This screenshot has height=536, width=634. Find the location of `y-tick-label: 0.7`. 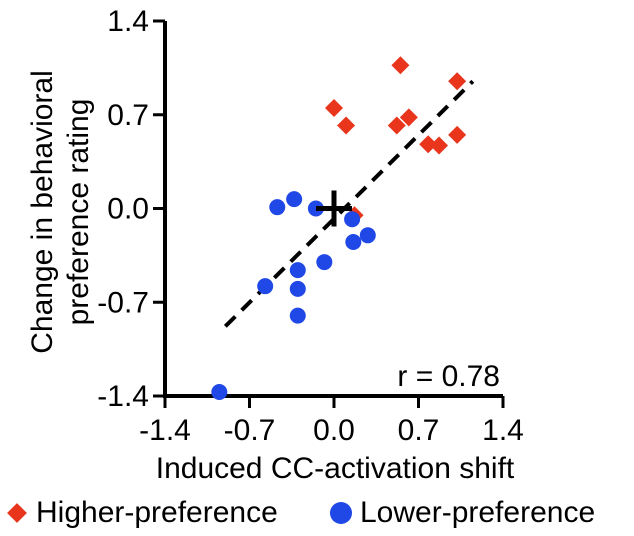

y-tick-label: 0.7 is located at coordinates (128, 115).